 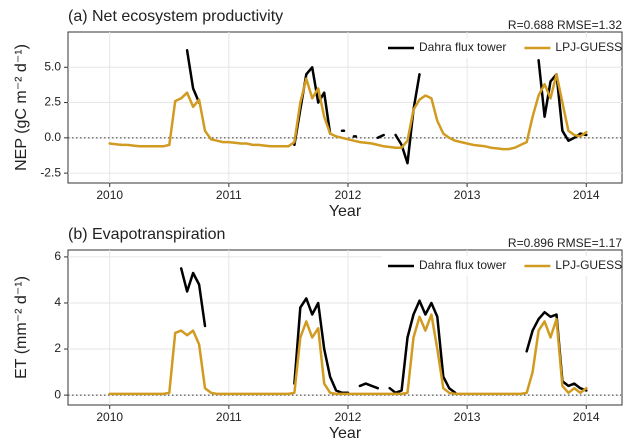 What do you see at coordinates (175, 16) in the screenshot?
I see `chart-title: (a) Net ecosystem productivity` at bounding box center [175, 16].